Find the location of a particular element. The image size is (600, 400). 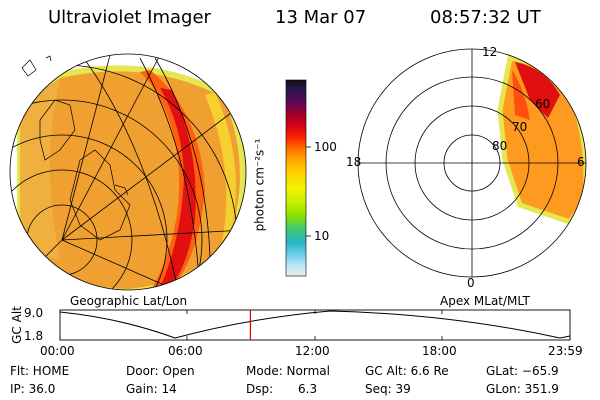

status-seq: Seq: 39 is located at coordinates (388, 389).